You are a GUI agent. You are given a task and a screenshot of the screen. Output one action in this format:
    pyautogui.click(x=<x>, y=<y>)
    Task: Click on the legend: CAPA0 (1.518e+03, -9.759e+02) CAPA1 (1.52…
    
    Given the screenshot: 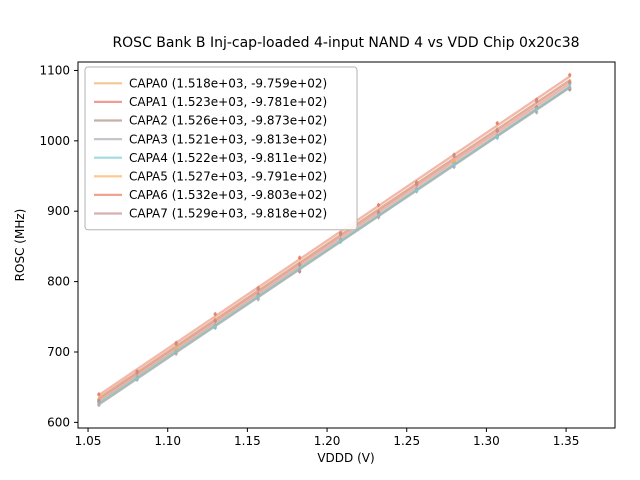 What is the action you would take?
    pyautogui.click(x=221, y=148)
    